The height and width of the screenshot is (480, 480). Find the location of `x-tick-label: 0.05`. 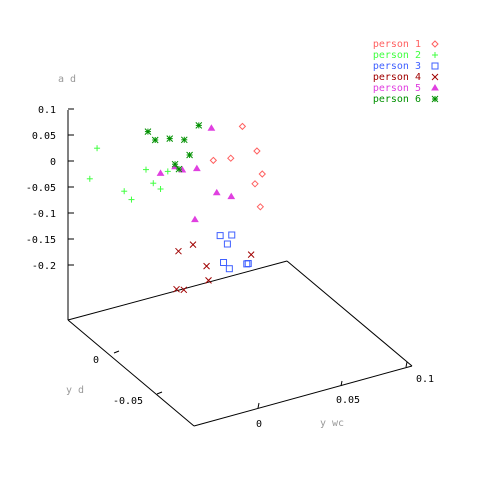

x-tick-label: 0.05 is located at coordinates (348, 400).